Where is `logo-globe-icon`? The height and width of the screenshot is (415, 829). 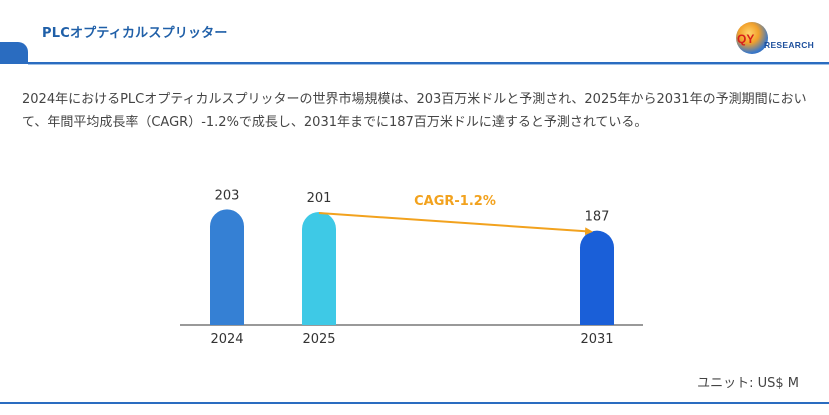 logo-globe-icon is located at coordinates (752, 38).